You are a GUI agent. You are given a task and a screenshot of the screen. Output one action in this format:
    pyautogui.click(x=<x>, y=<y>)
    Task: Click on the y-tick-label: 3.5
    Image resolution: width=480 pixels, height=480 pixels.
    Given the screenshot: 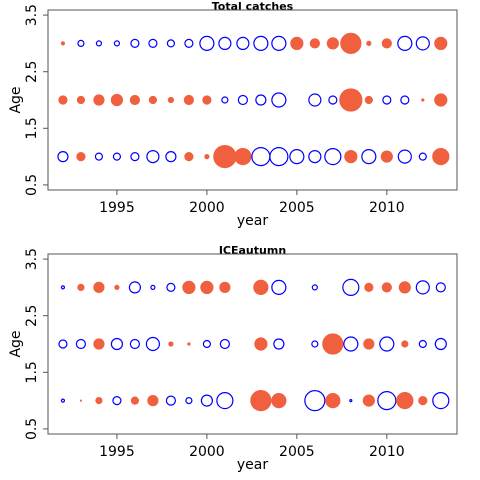 What is the action you would take?
    pyautogui.click(x=32, y=15)
    